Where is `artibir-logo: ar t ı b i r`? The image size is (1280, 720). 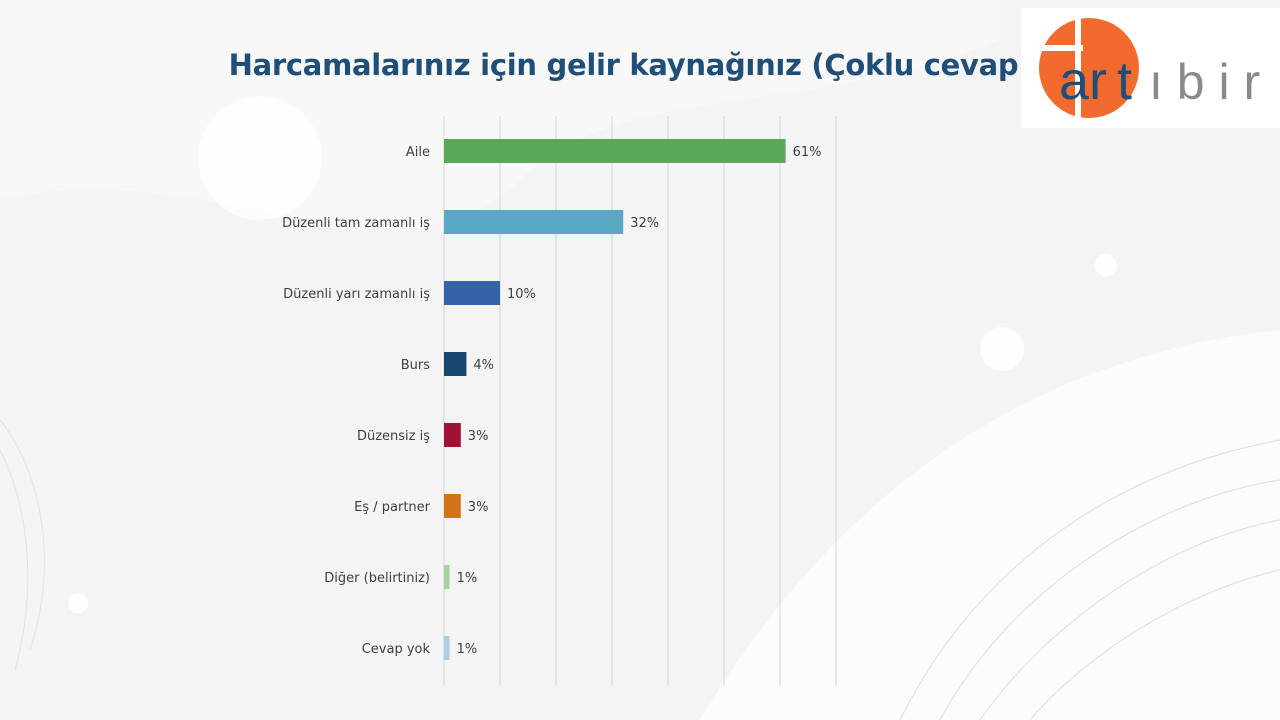 artibir-logo: ar t ı b i r is located at coordinates (1150, 68).